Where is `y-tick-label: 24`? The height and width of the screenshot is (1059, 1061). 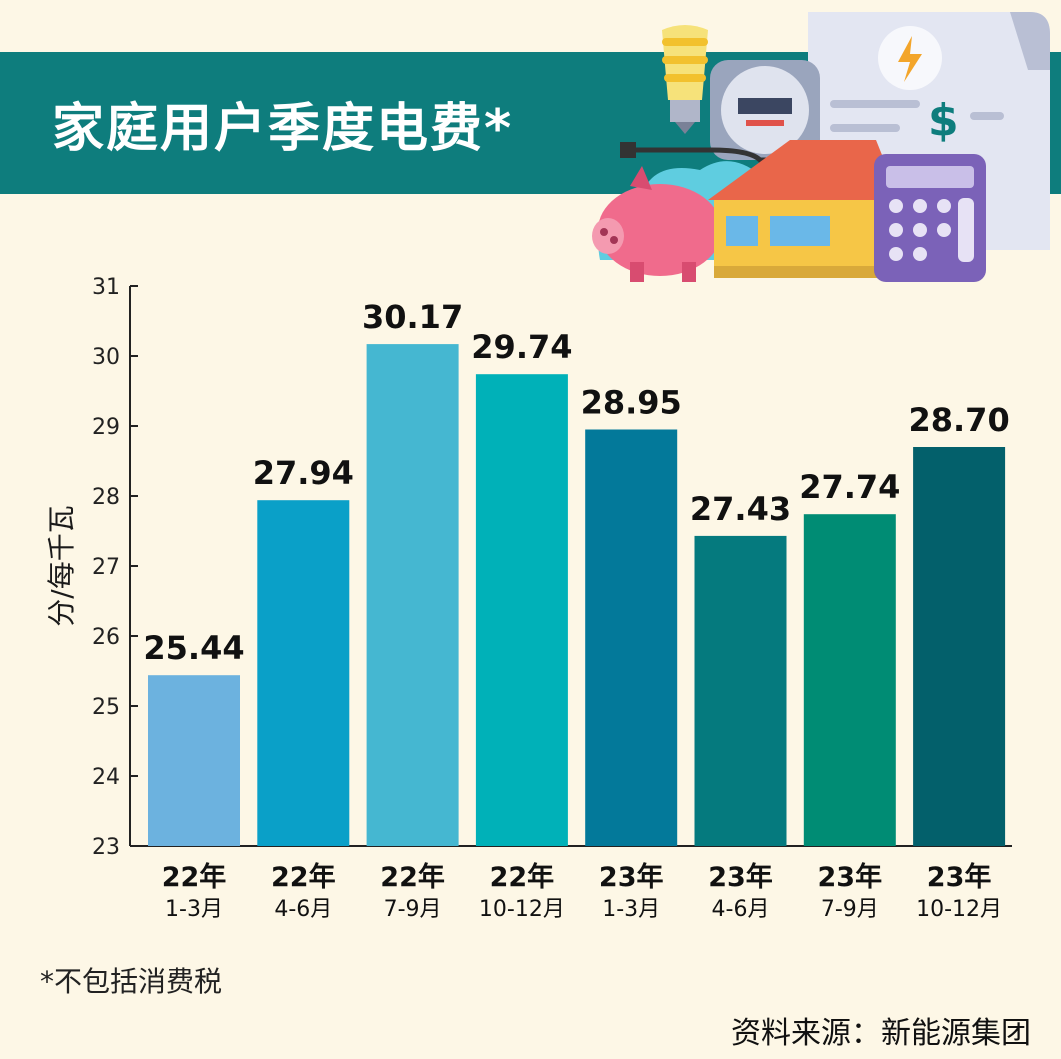
y-tick-label: 24 is located at coordinates (106, 777).